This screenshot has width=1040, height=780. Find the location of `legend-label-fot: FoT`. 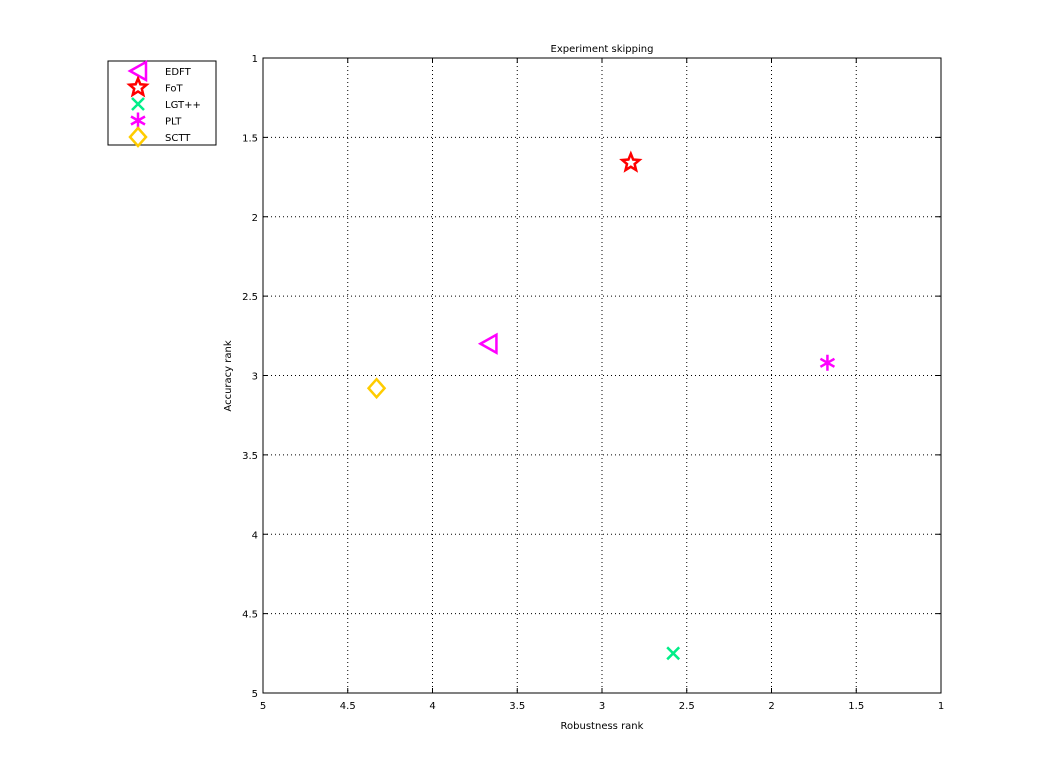

legend-label-fot: FoT is located at coordinates (174, 89).